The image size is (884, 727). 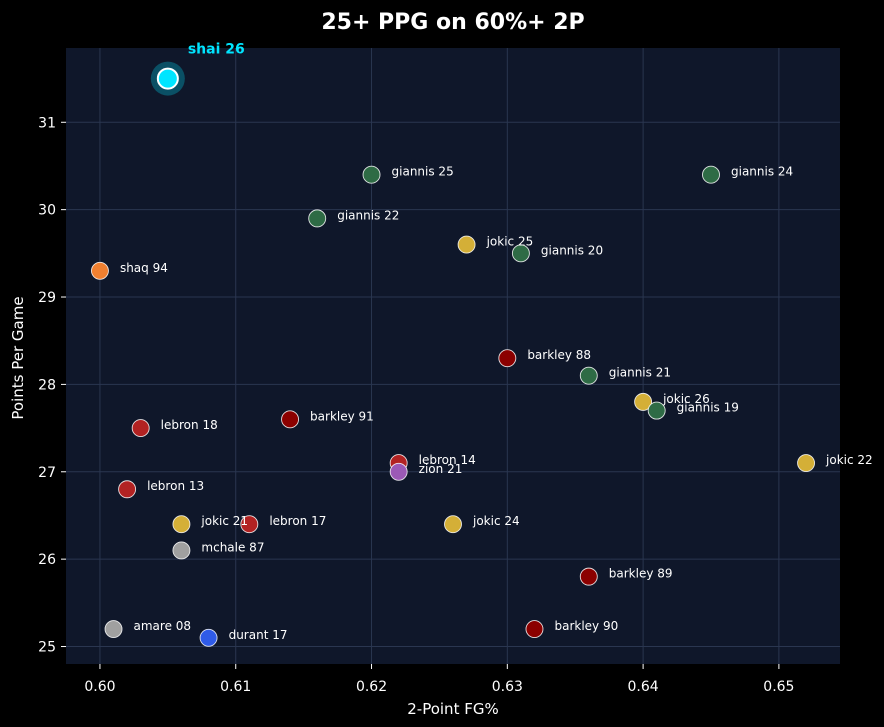 What do you see at coordinates (762, 172) in the screenshot?
I see `point-label: giannis 24` at bounding box center [762, 172].